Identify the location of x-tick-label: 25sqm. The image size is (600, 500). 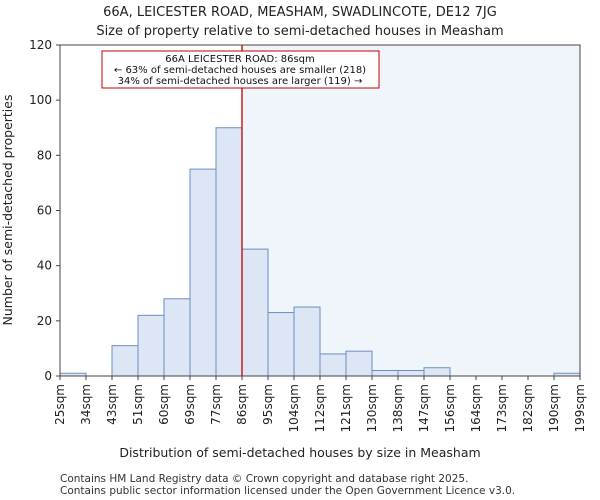
(60, 404).